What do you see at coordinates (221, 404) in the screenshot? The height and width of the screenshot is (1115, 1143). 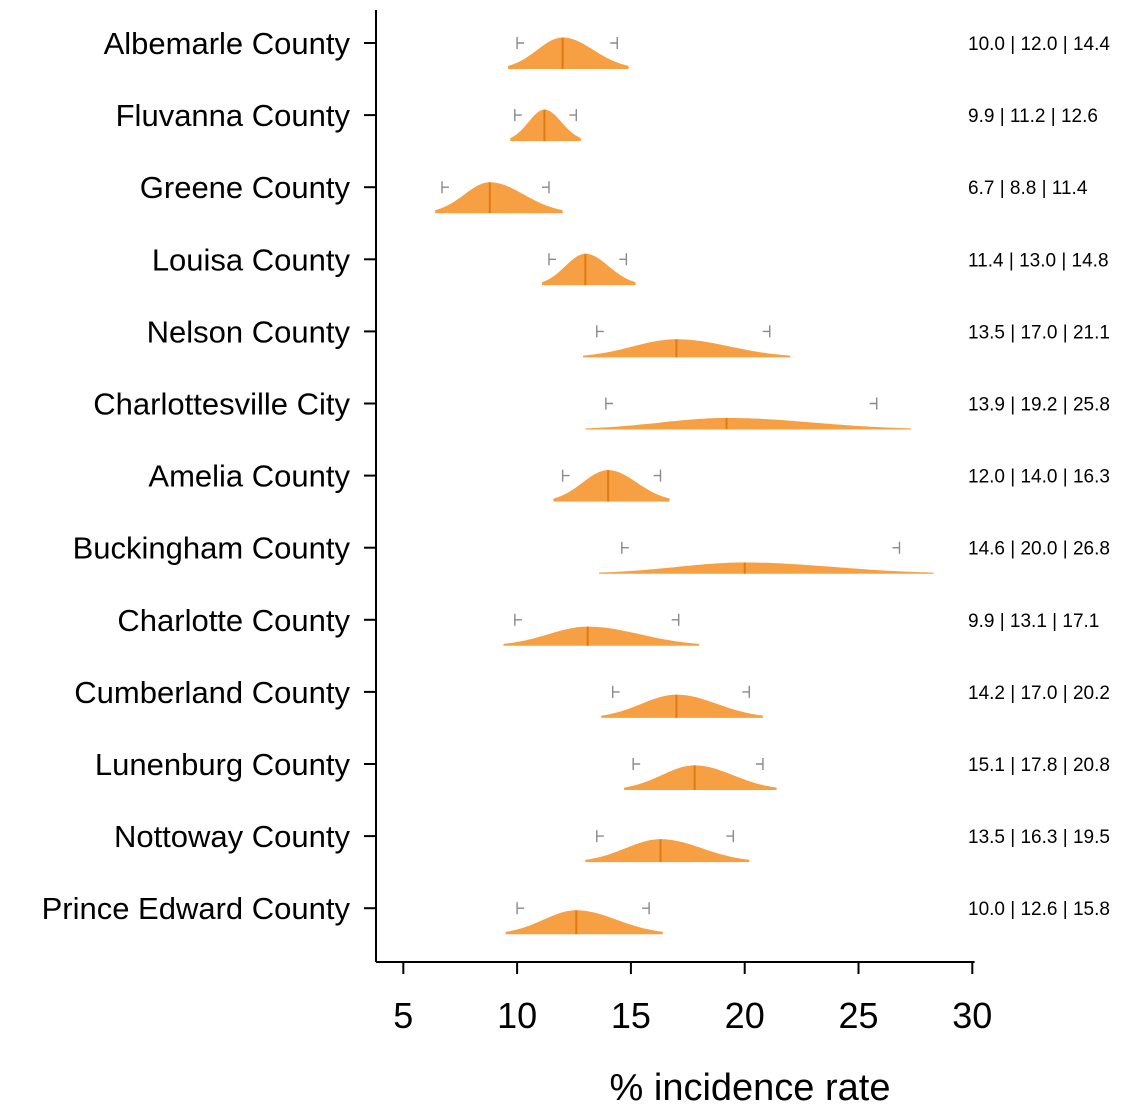 I see `category-label: Charlottesville City` at bounding box center [221, 404].